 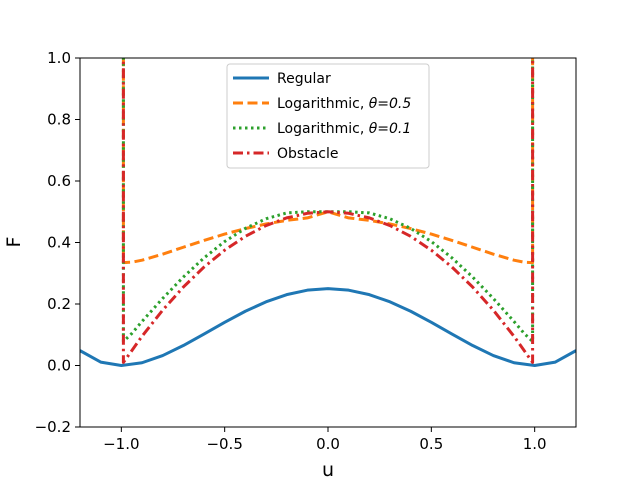 I want to click on y-tick-label: 0.2, so click(x=59, y=304).